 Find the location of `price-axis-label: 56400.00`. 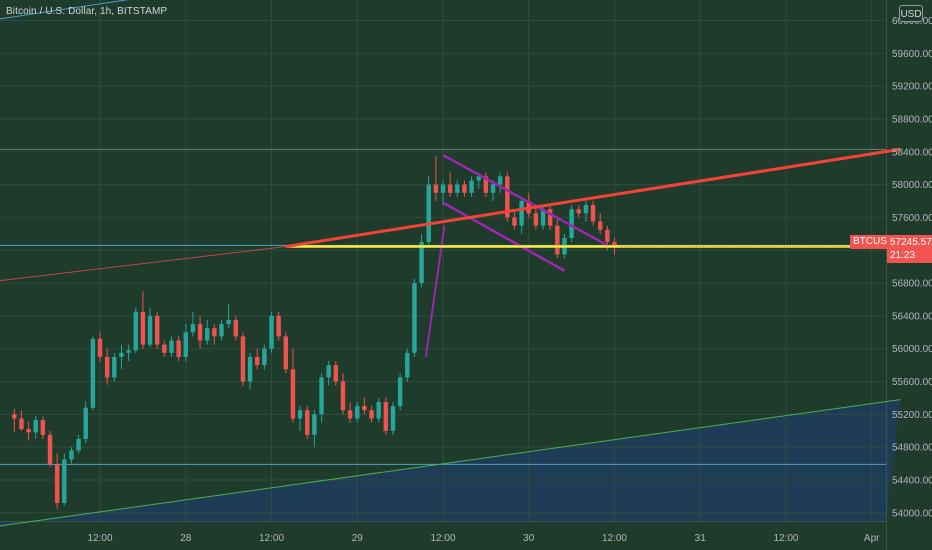

price-axis-label: 56400.00 is located at coordinates (912, 316).